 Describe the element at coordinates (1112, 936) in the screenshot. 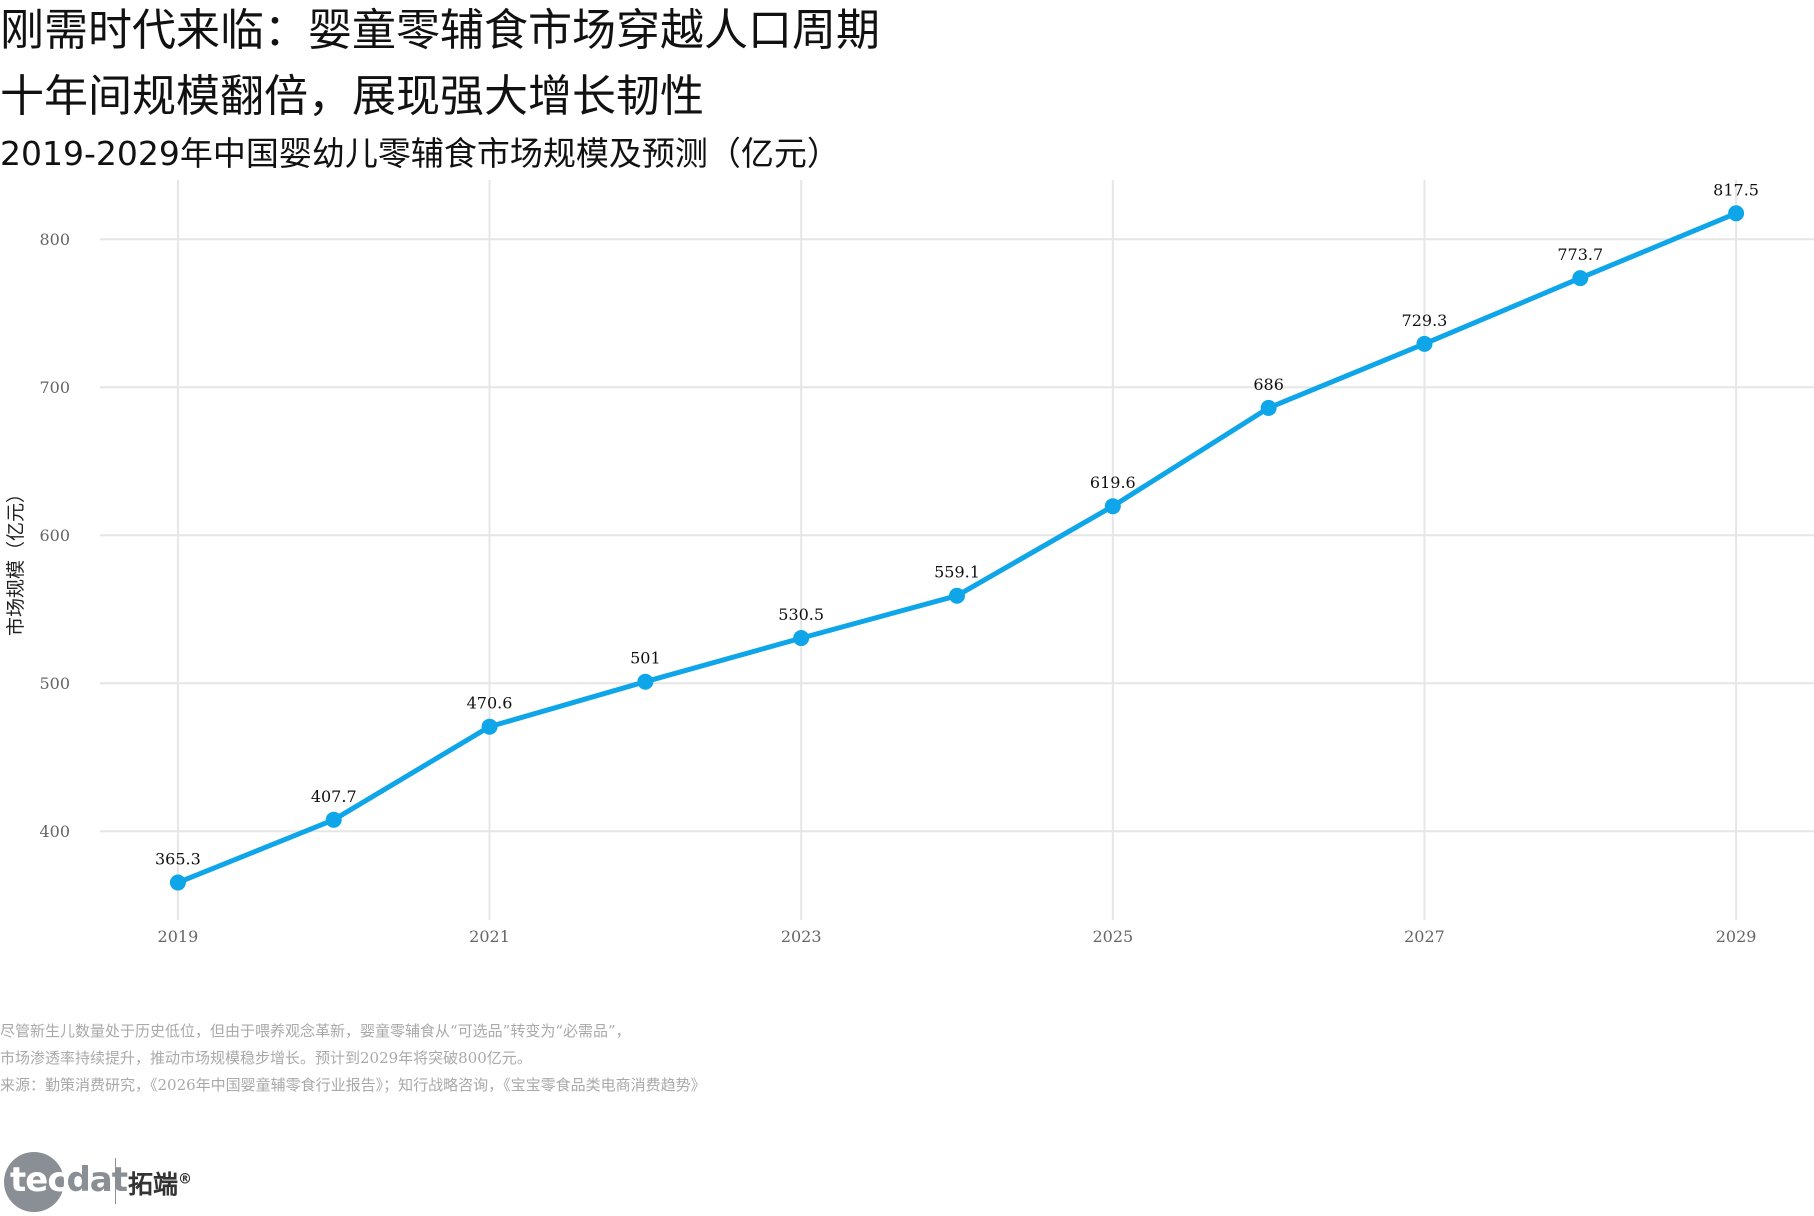

I see `x-tick-label: 2025` at that location.